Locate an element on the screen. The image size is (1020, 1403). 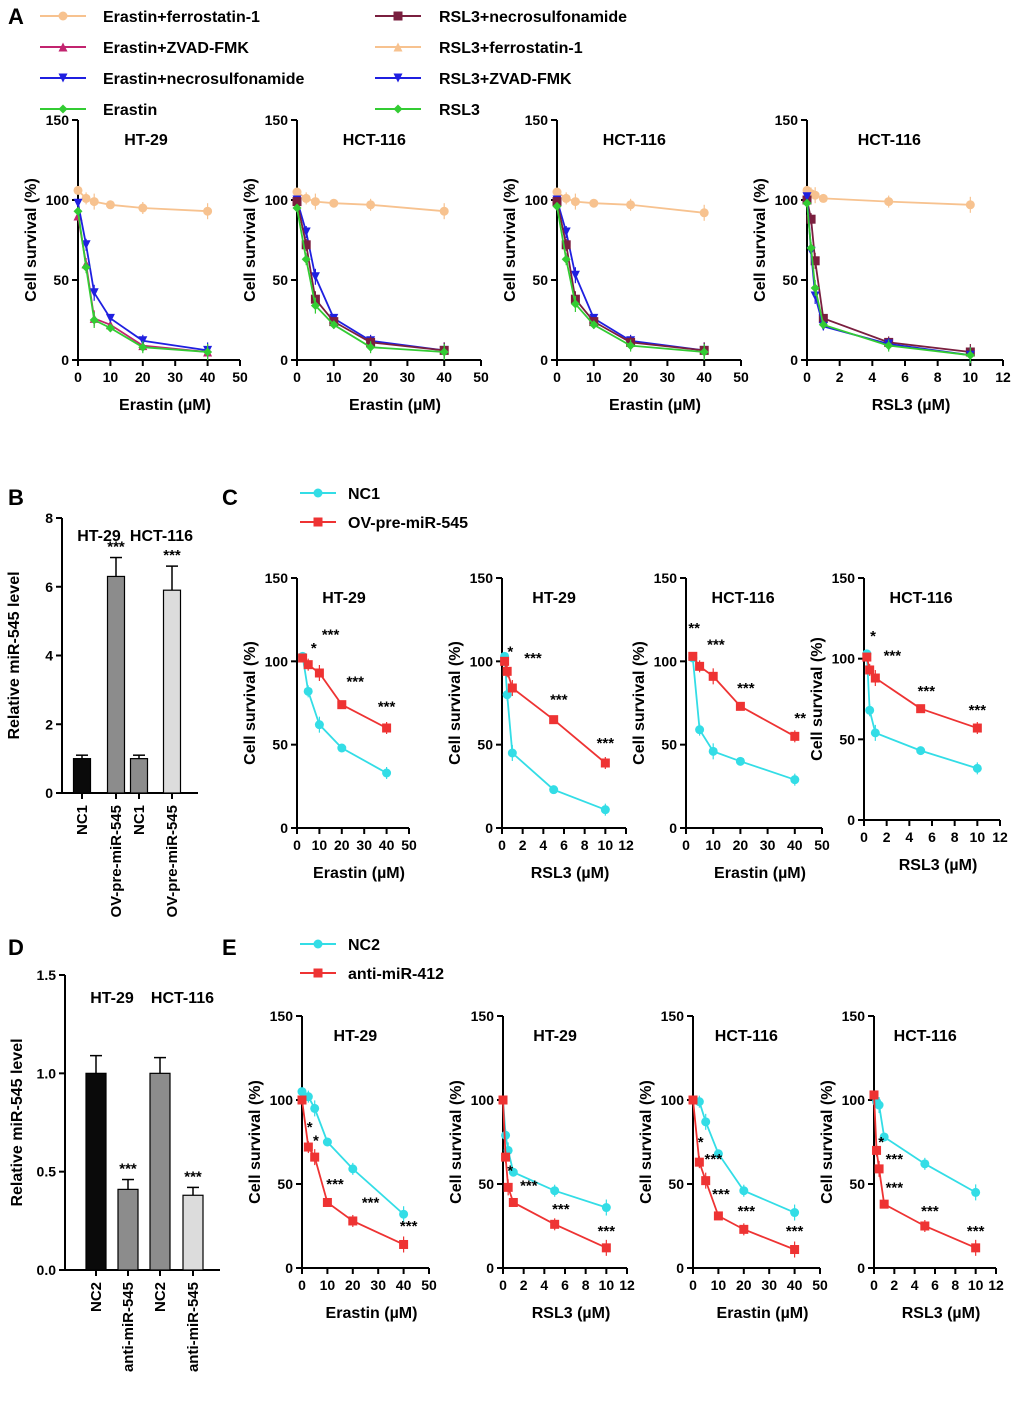
x-tick-label: 2 is located at coordinates (840, 377).